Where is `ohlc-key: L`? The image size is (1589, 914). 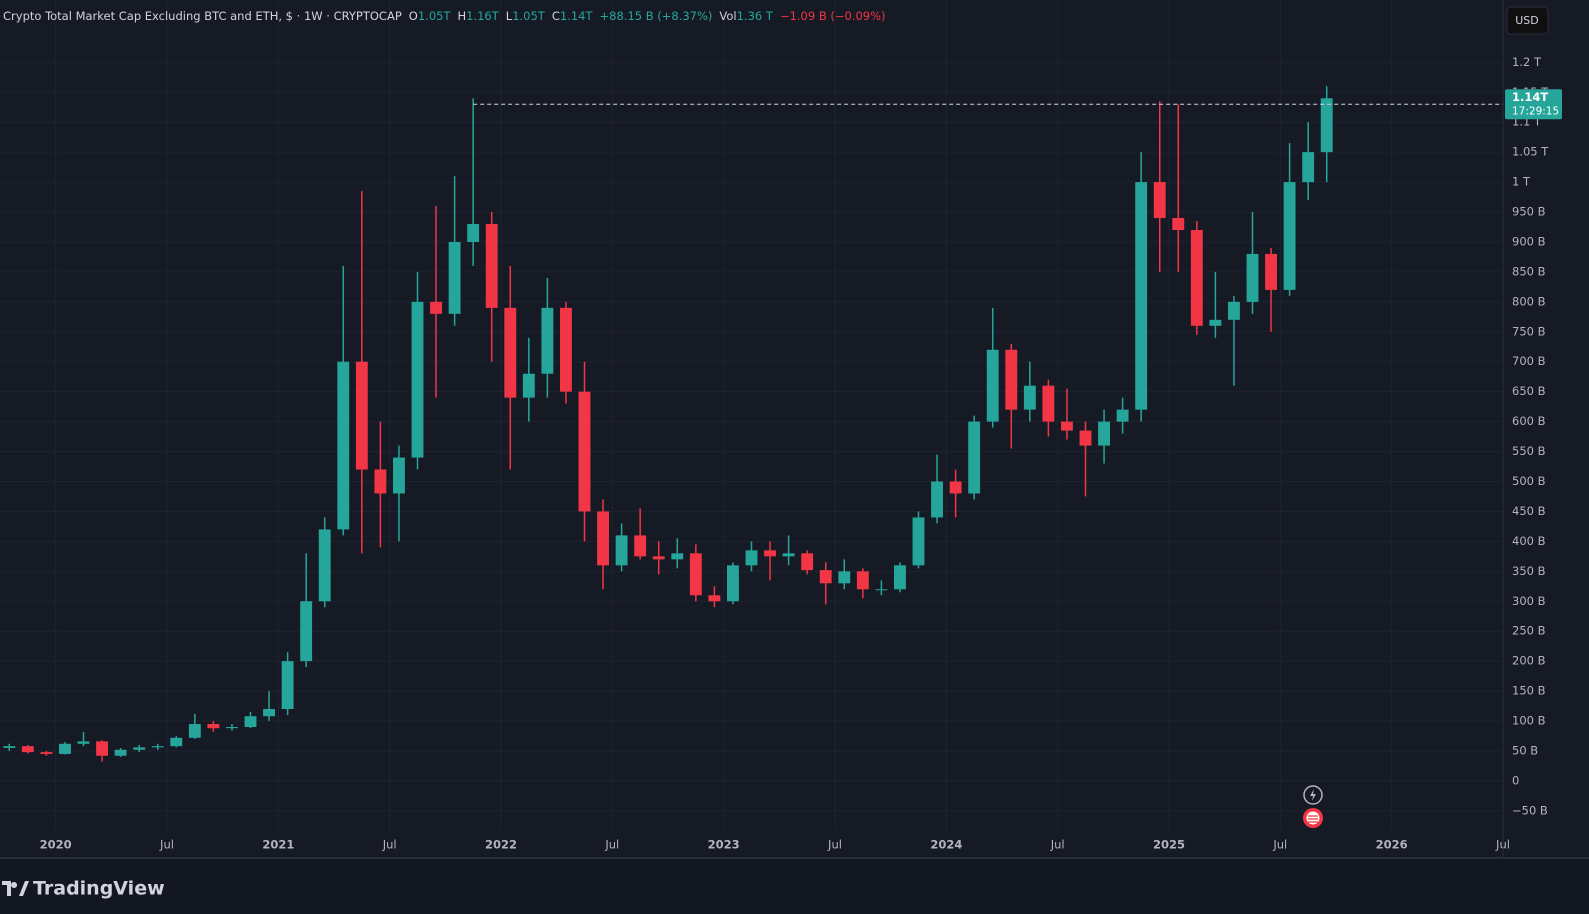
ohlc-key: L is located at coordinates (509, 16).